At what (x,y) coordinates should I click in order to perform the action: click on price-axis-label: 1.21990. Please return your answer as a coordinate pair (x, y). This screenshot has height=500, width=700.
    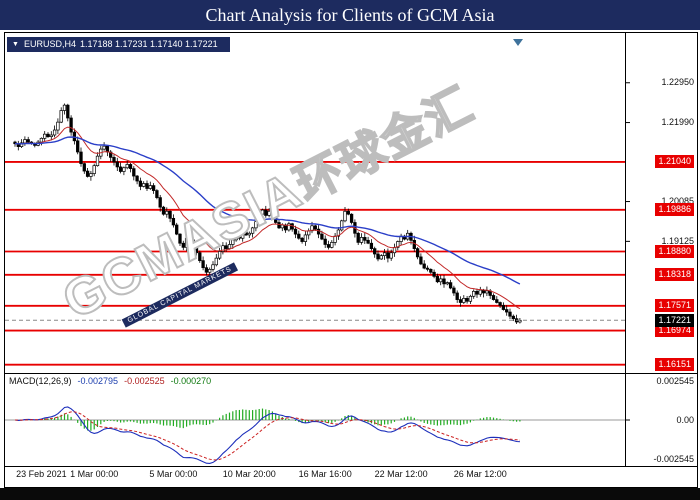
    Looking at the image, I should click on (677, 122).